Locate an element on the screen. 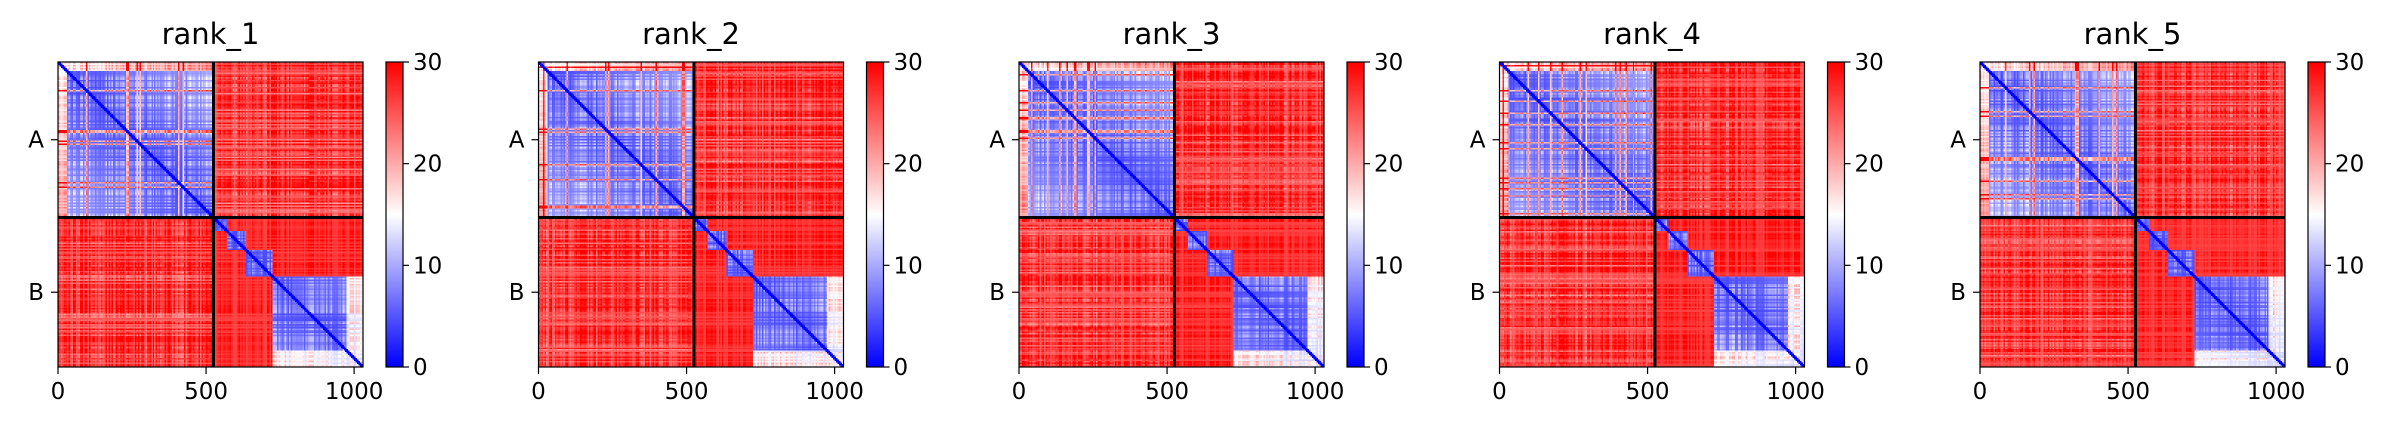 The height and width of the screenshot is (438, 2400). panel-title: rank_2 is located at coordinates (691, 34).